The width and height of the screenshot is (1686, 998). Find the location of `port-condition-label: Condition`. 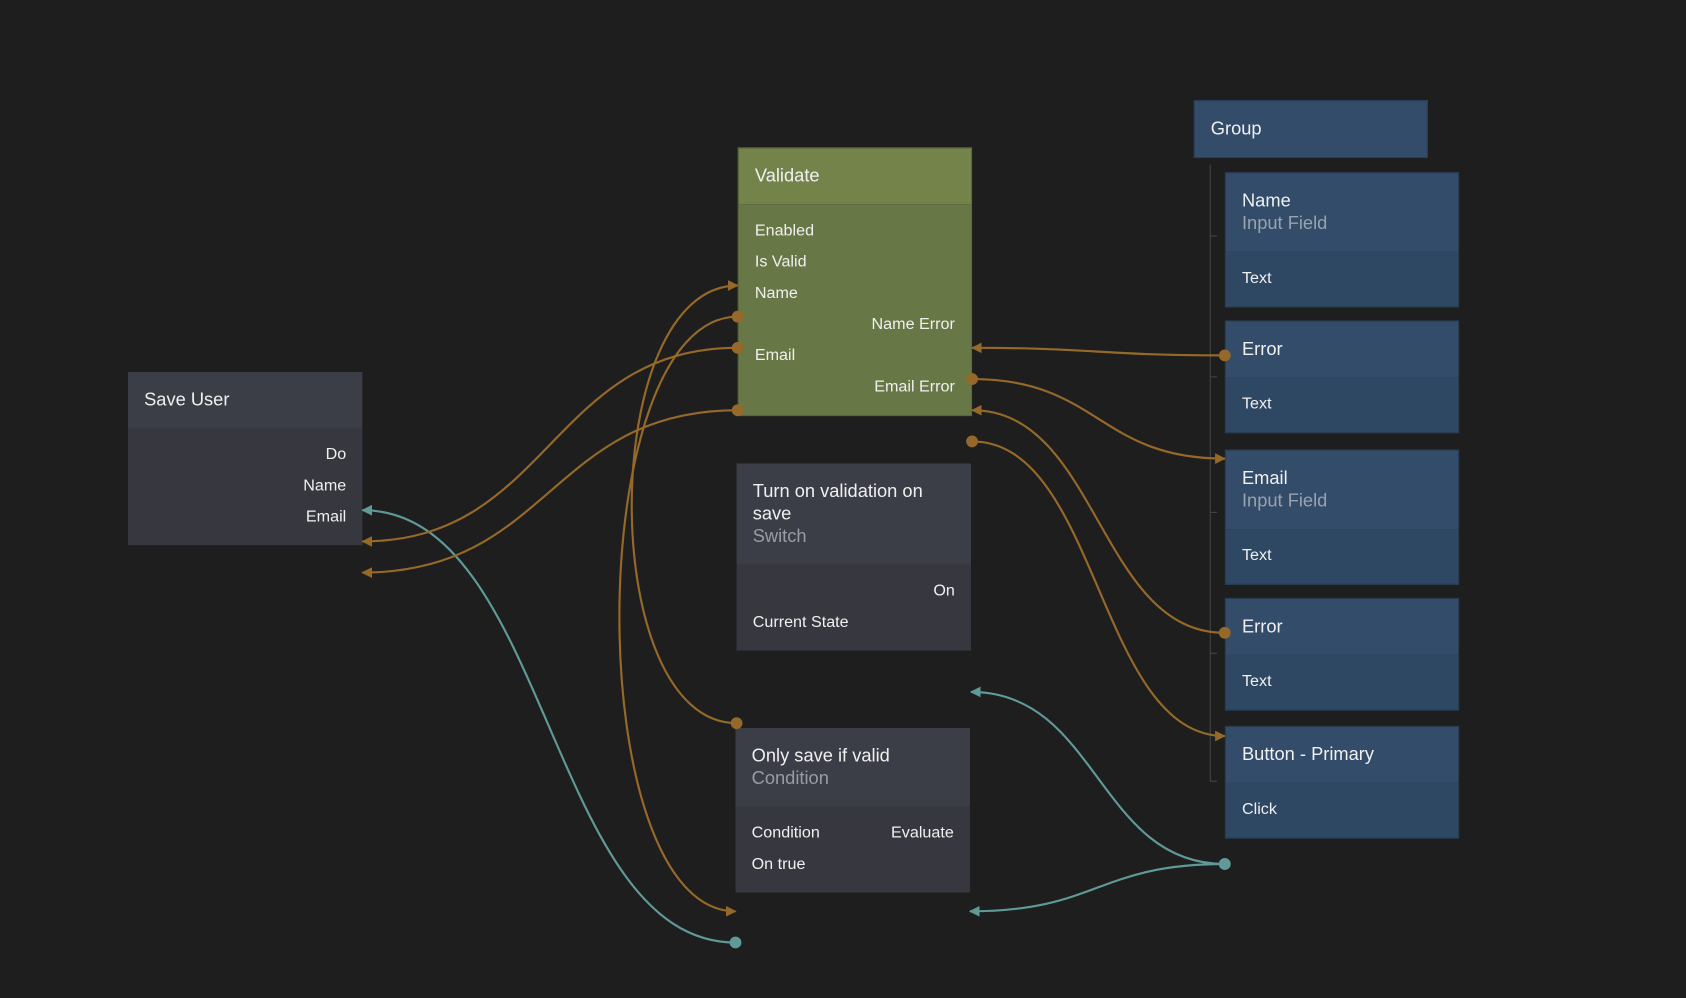

port-condition-label: Condition is located at coordinates (785, 832).